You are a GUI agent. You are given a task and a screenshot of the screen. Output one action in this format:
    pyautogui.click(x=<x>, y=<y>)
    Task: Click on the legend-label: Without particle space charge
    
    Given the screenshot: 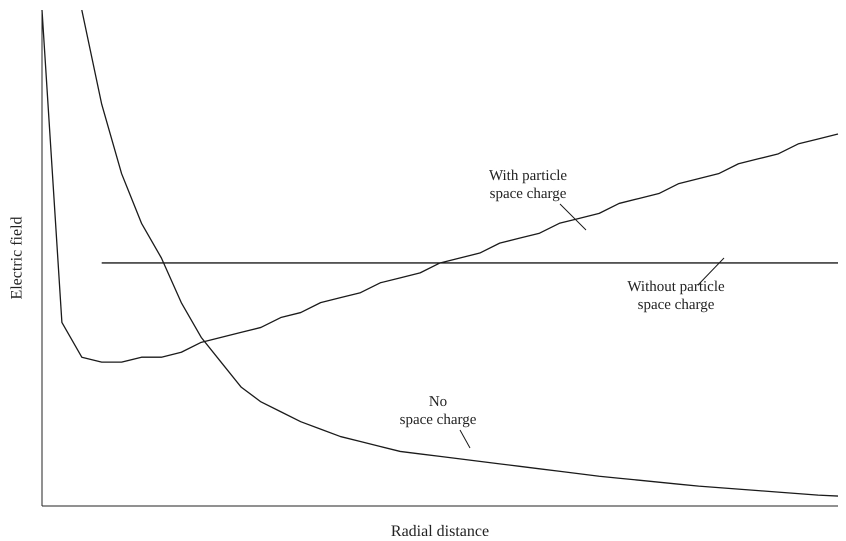 What is the action you would take?
    pyautogui.click(x=676, y=296)
    